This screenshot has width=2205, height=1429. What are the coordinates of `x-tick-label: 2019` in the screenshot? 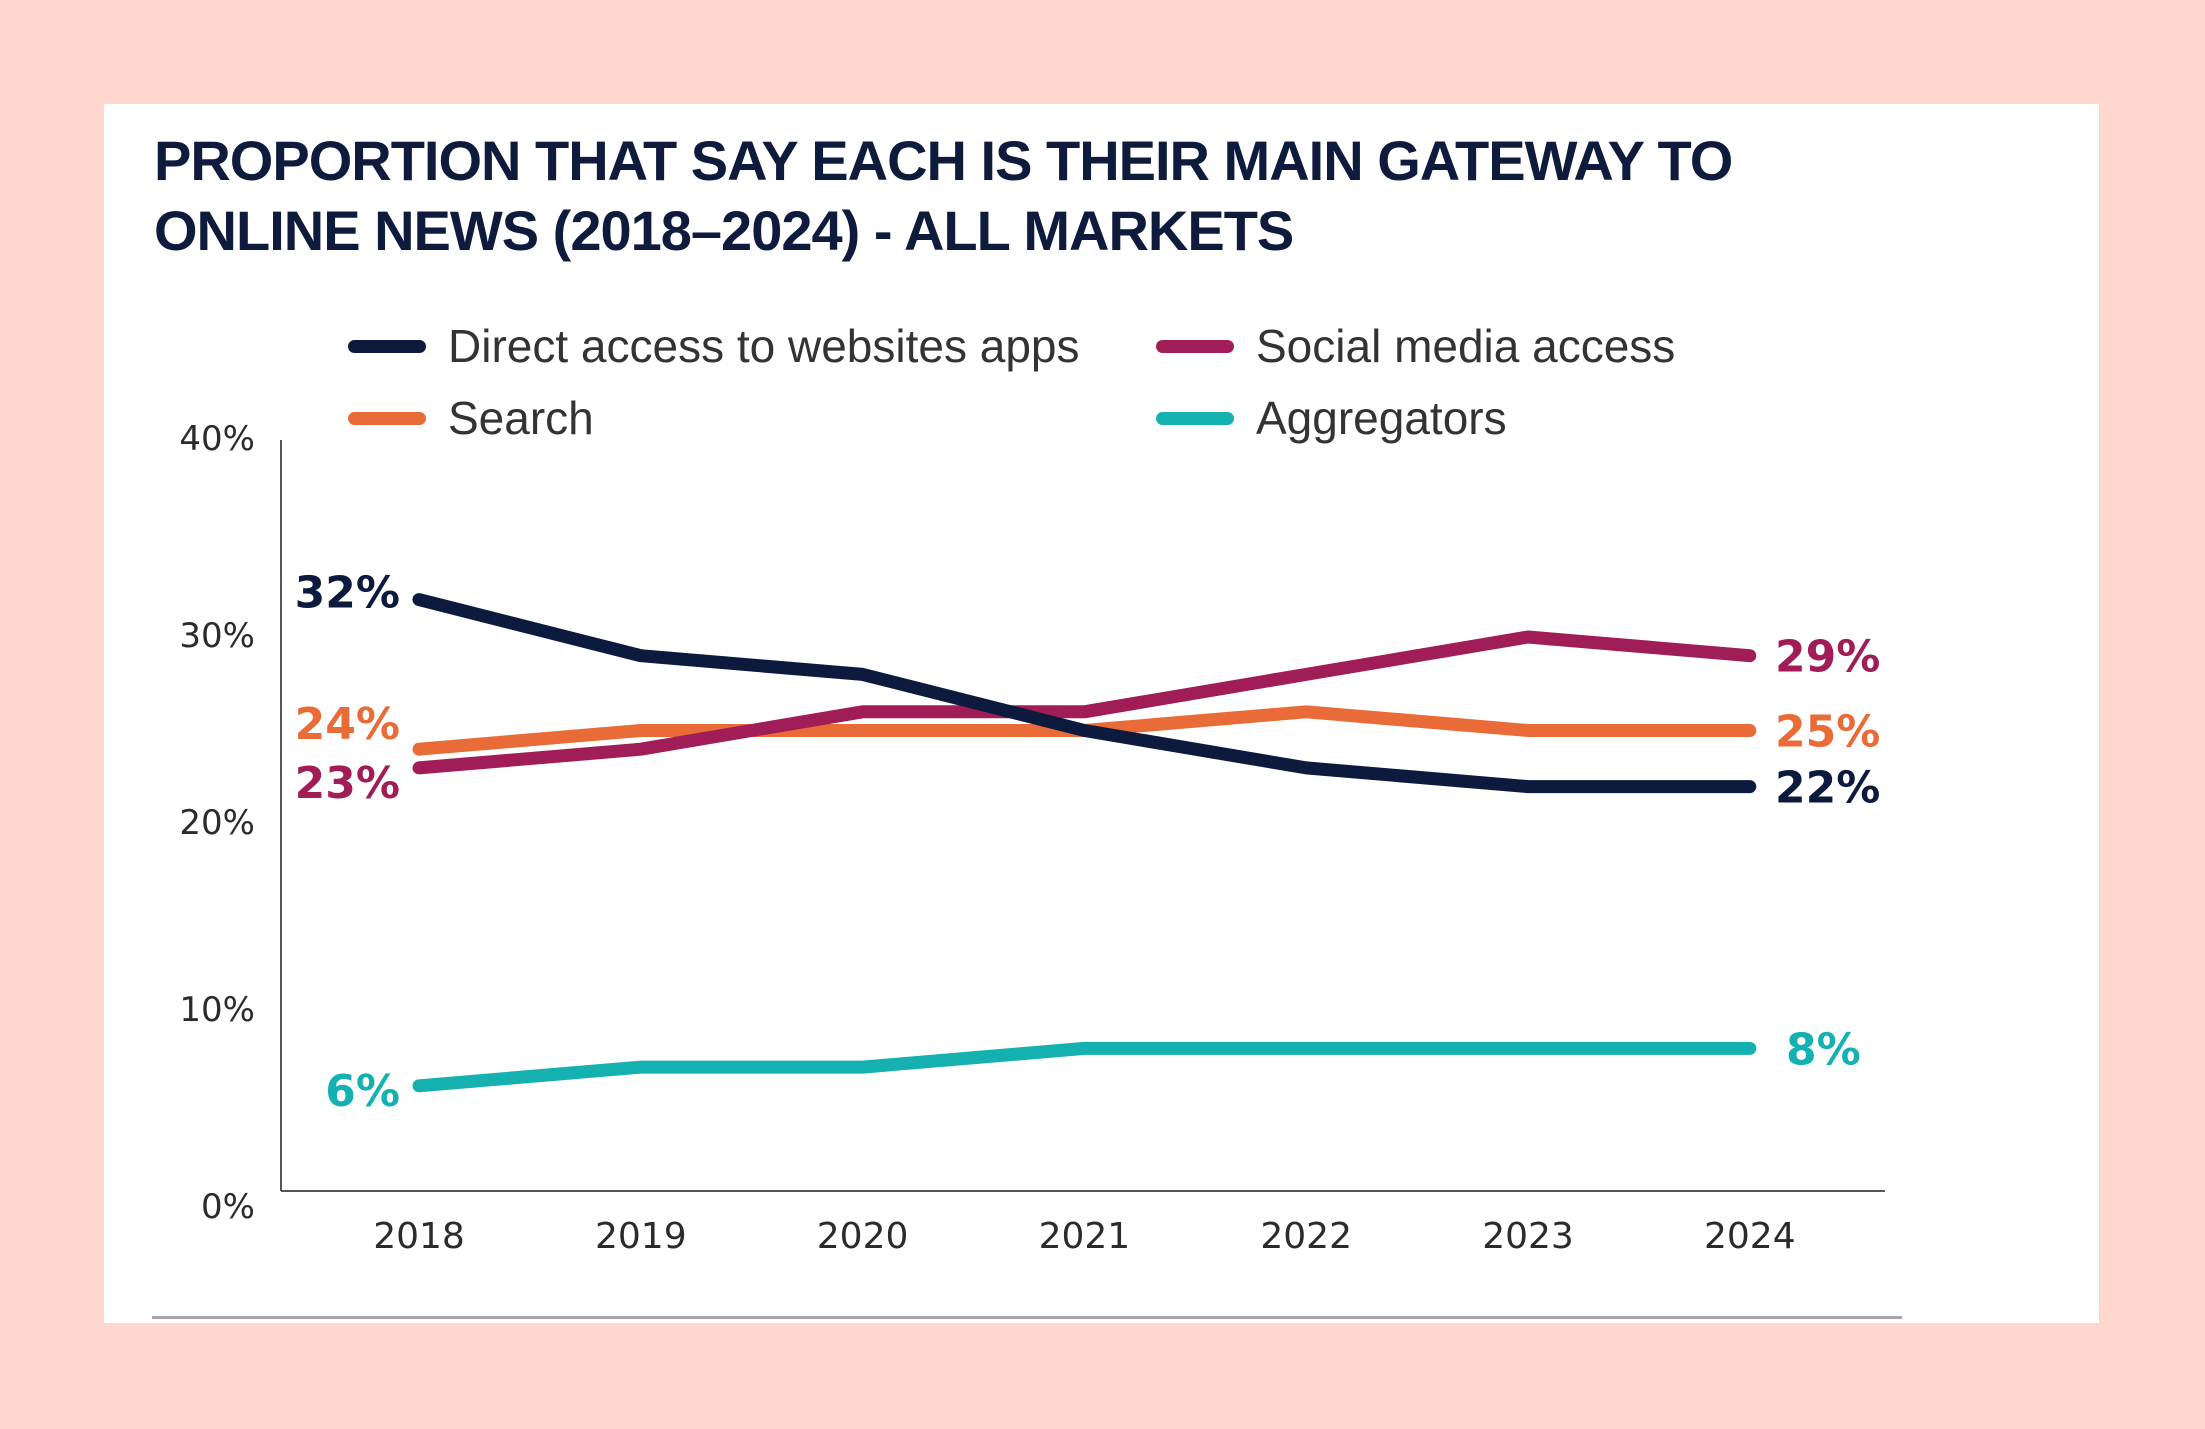 It's located at (641, 1236).